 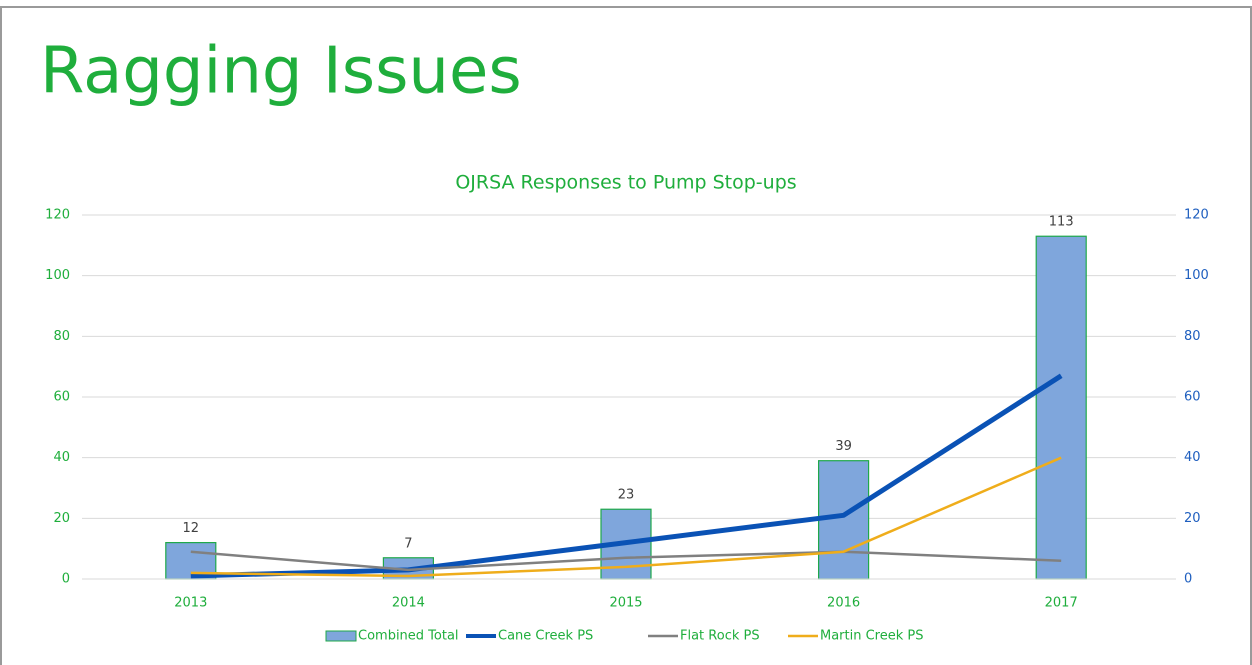 I want to click on data-label: 23, so click(x=626, y=495).